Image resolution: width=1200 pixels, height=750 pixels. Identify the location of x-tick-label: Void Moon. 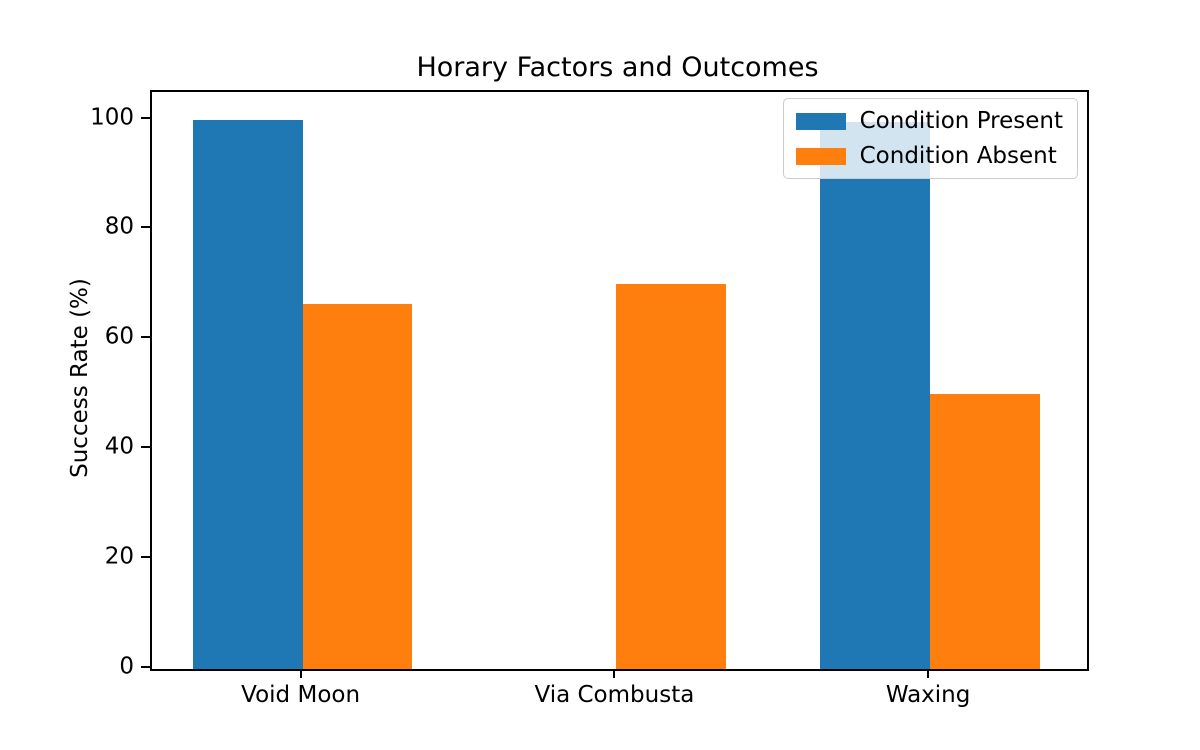
(301, 695).